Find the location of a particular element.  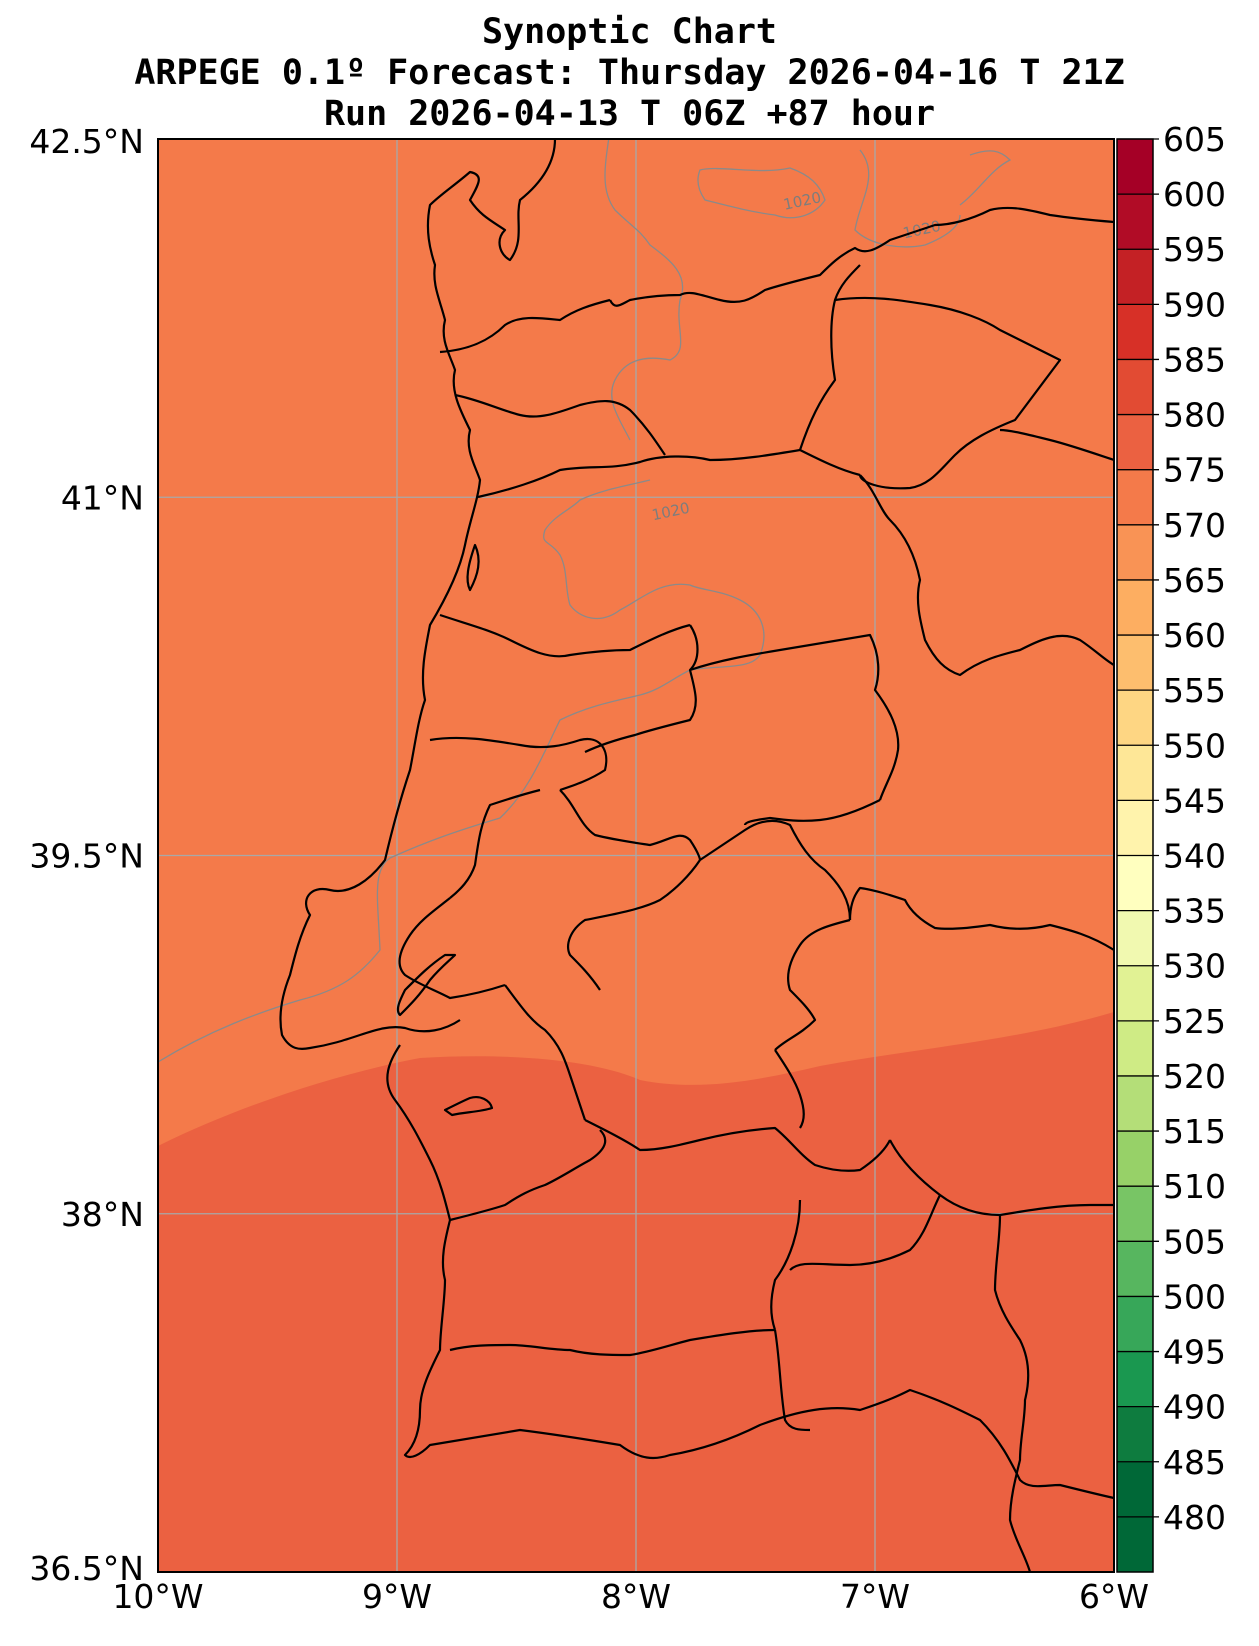

colorbar-label: 555 is located at coordinates (1194, 690).